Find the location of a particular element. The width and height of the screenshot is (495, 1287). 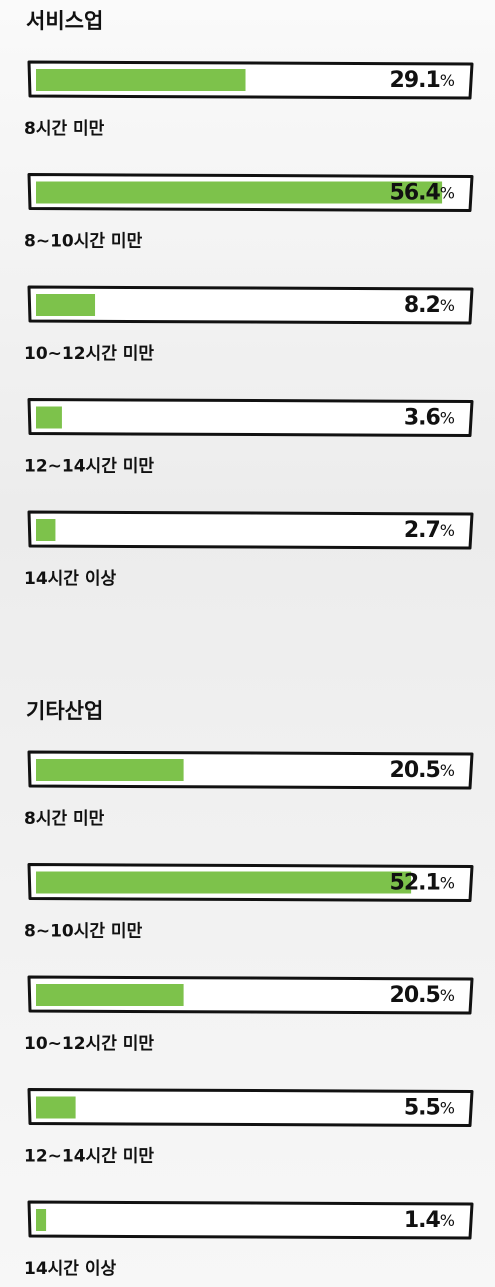

value: 8.2 is located at coordinates (422, 305).